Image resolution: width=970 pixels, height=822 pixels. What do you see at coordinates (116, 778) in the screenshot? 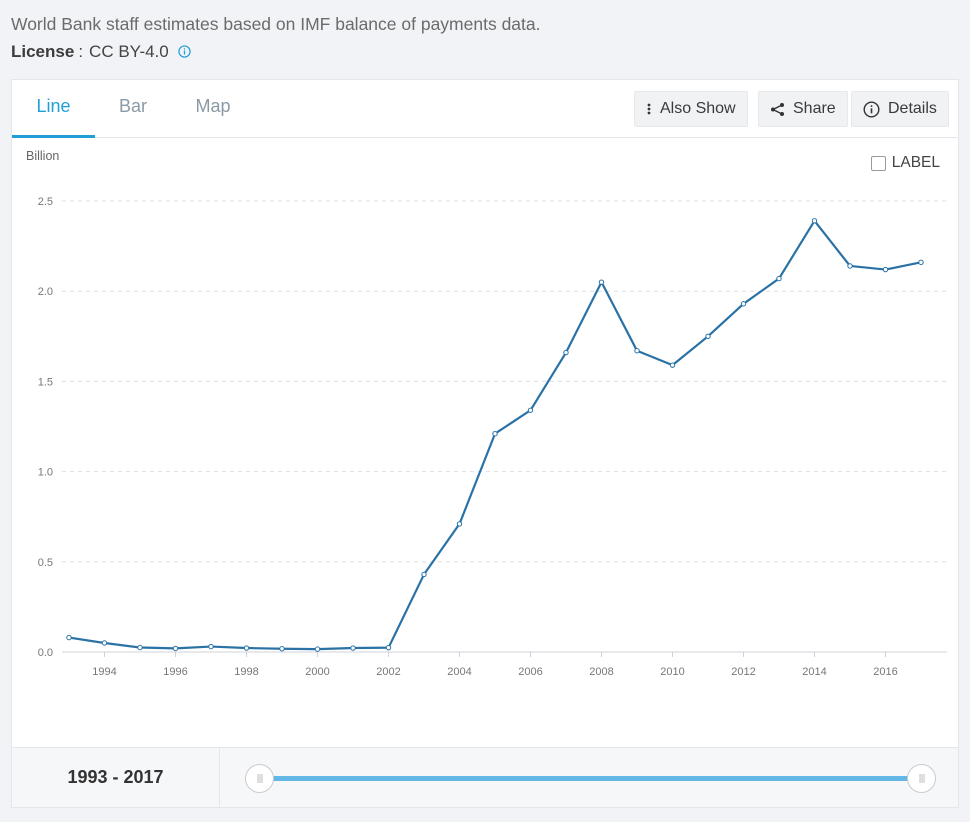
I see `range-label: 1993 - 2017` at bounding box center [116, 778].